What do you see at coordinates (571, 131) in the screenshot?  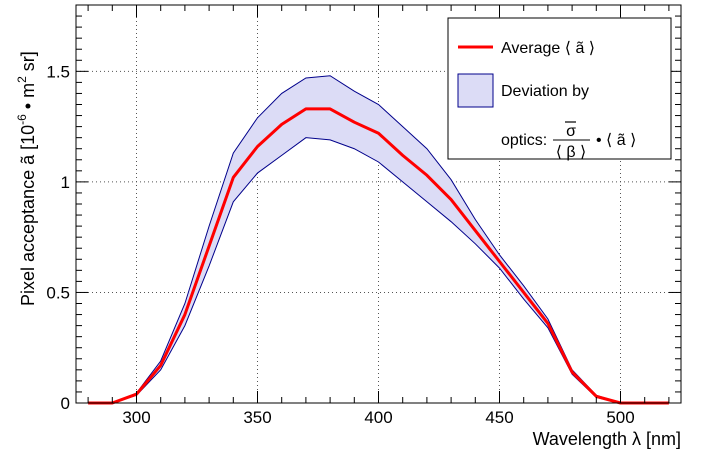 I see `legend-fraction-numerator: σ` at bounding box center [571, 131].